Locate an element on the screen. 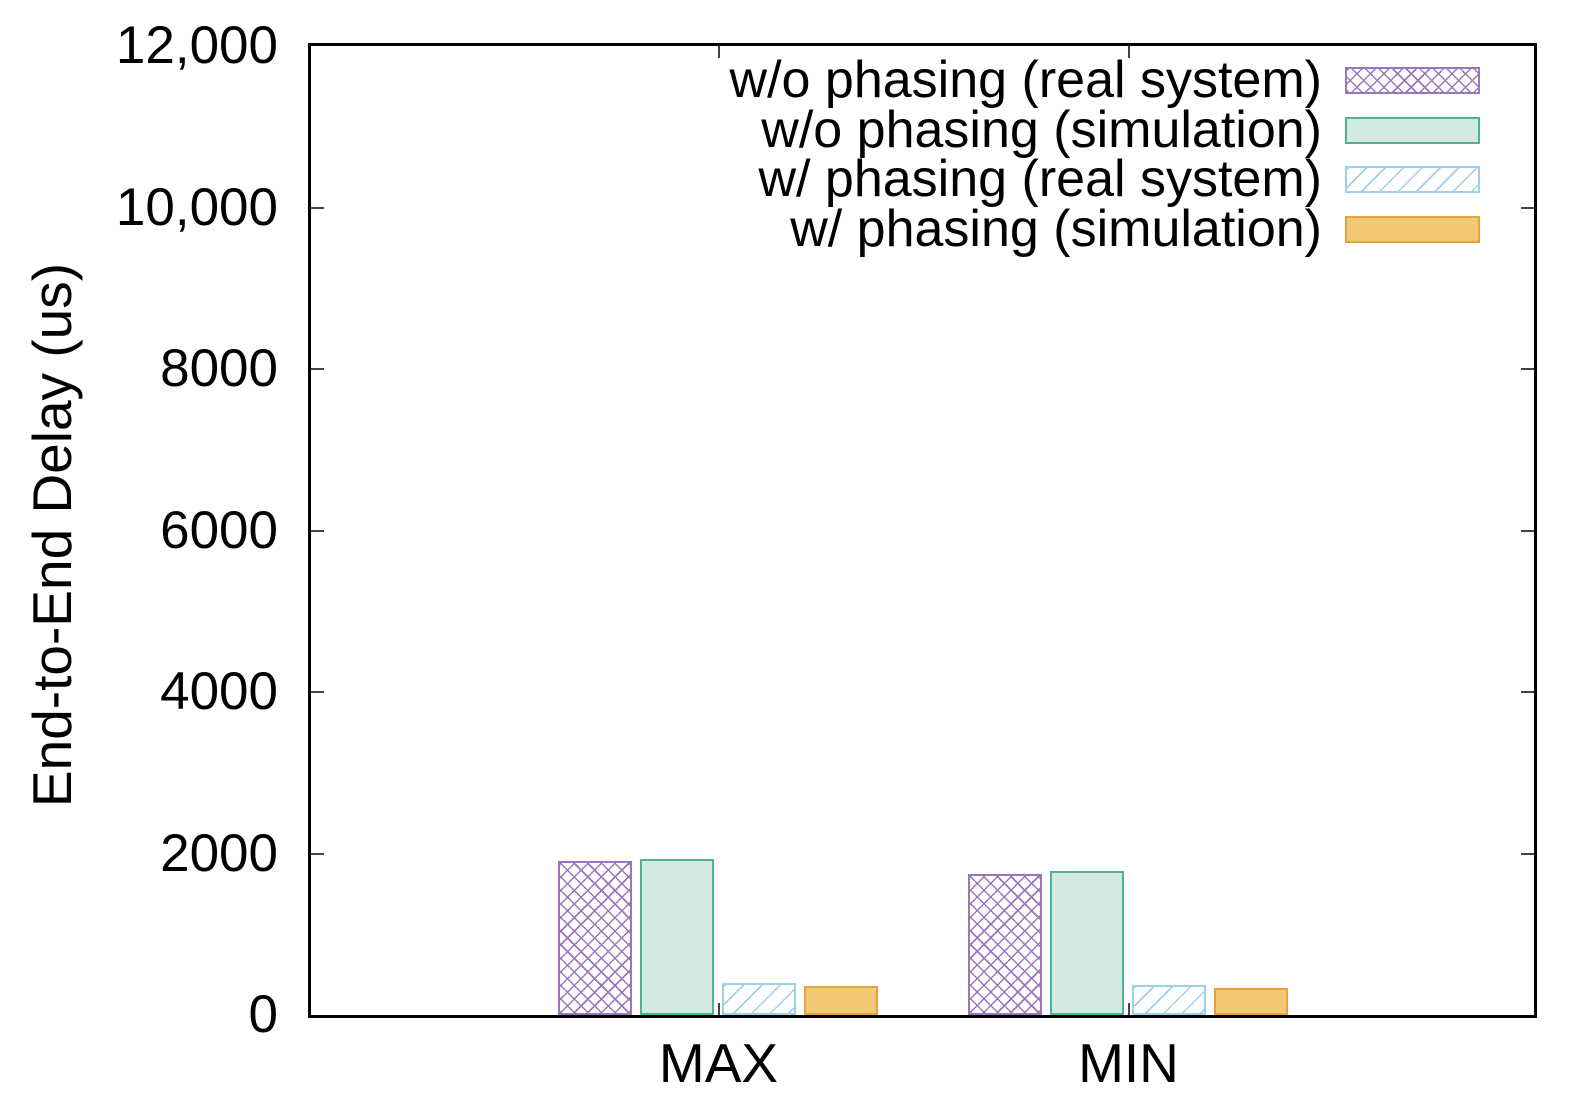 This screenshot has width=1569, height=1119. y-tick-label: 4000 is located at coordinates (219, 691).